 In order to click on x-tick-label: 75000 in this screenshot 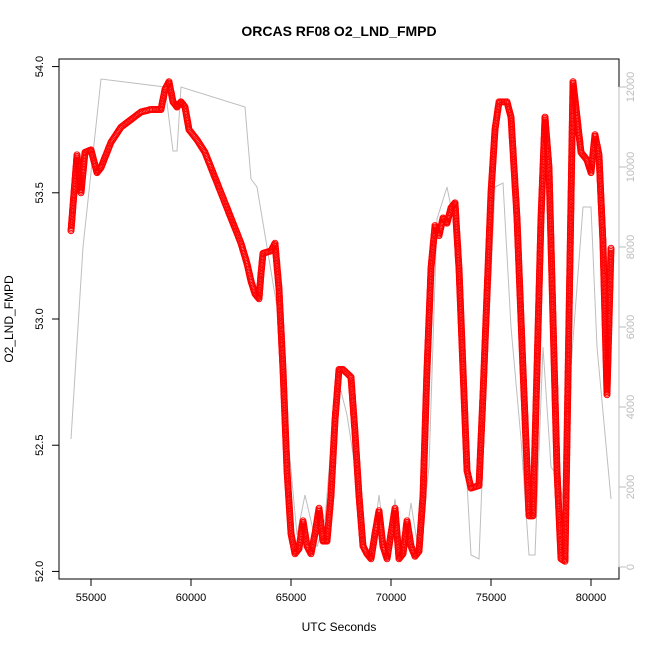, I will do `click(491, 598)`.